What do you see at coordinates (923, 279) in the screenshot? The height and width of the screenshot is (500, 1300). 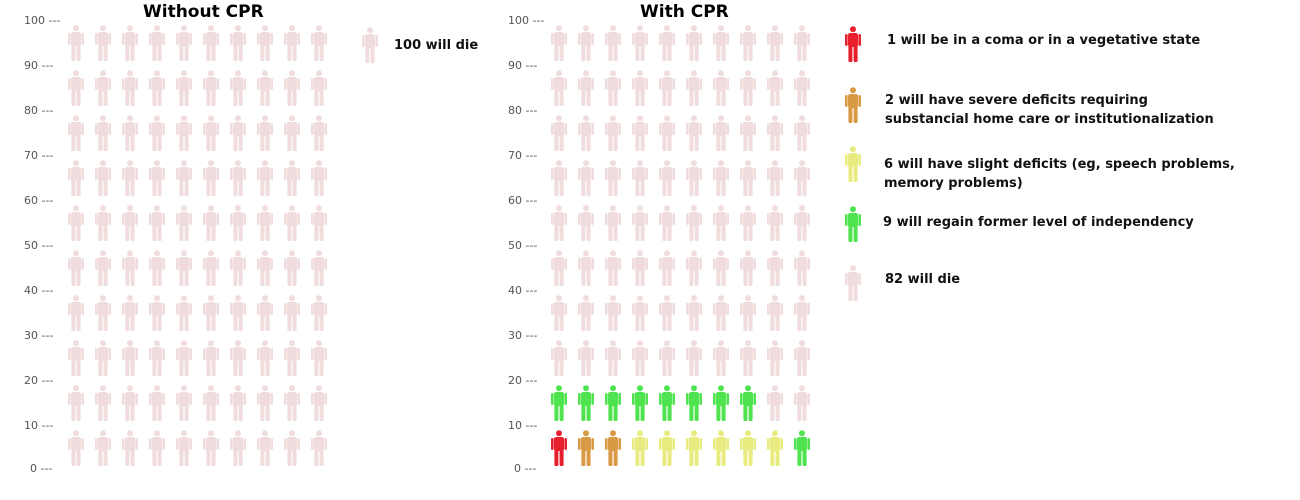 I see `legend-label: 82 will die` at bounding box center [923, 279].